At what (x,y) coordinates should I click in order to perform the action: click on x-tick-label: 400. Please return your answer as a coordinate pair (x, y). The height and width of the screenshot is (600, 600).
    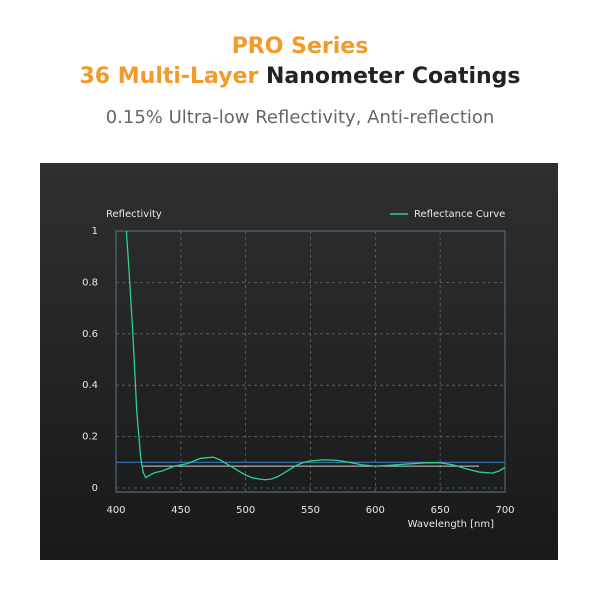
    Looking at the image, I should click on (115, 510).